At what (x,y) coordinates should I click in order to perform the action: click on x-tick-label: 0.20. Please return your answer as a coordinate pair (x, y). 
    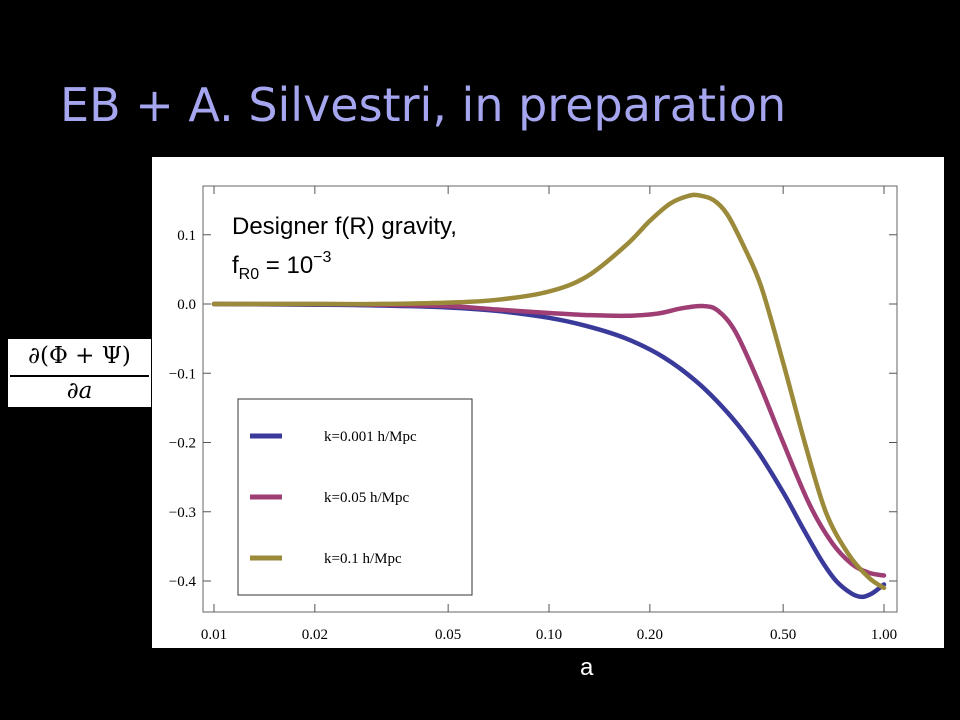
    Looking at the image, I should click on (650, 635).